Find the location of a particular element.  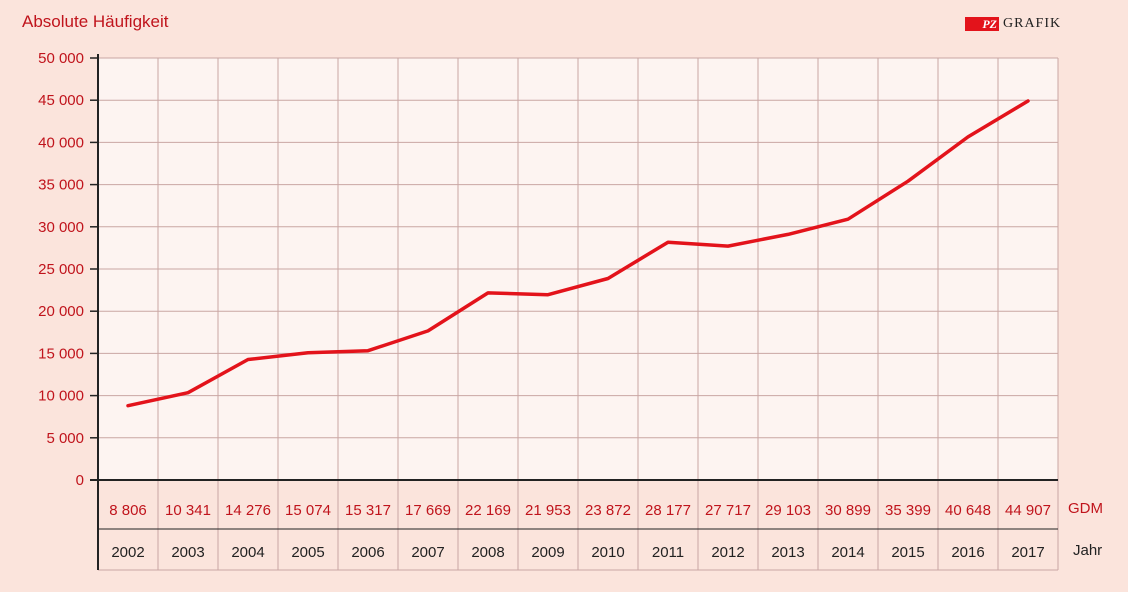

x-tick-label-year: 2014 is located at coordinates (847, 552).